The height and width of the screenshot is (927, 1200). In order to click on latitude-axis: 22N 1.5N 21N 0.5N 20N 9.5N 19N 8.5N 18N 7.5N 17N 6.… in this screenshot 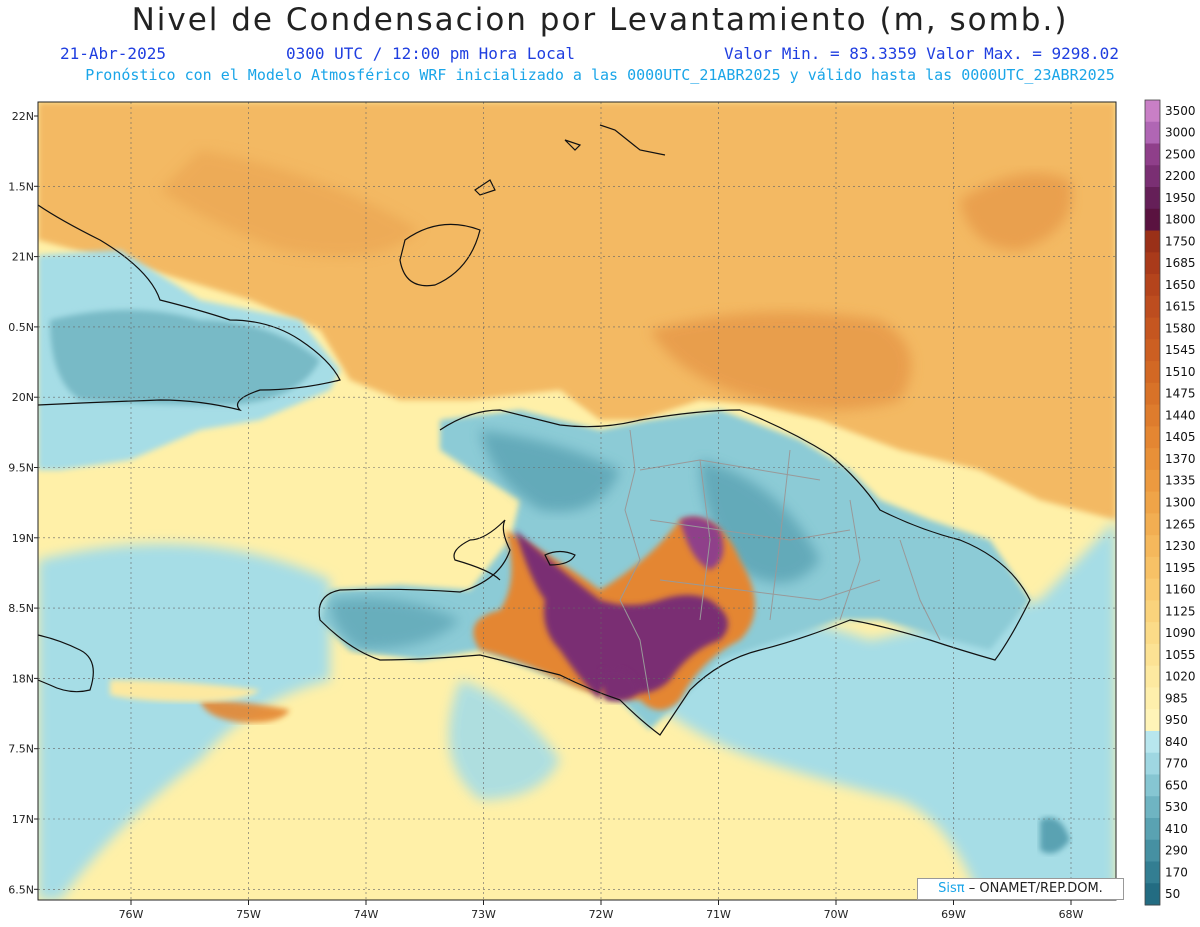, I will do `click(23, 503)`.